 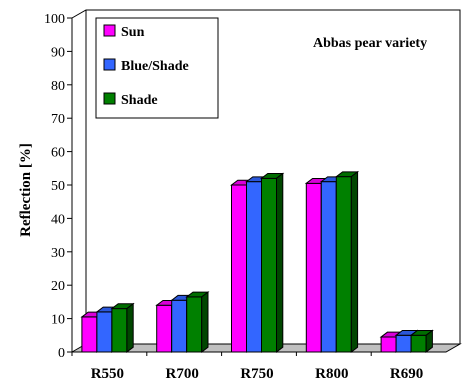 I want to click on legend-label: Blue/Shade, so click(x=155, y=66).